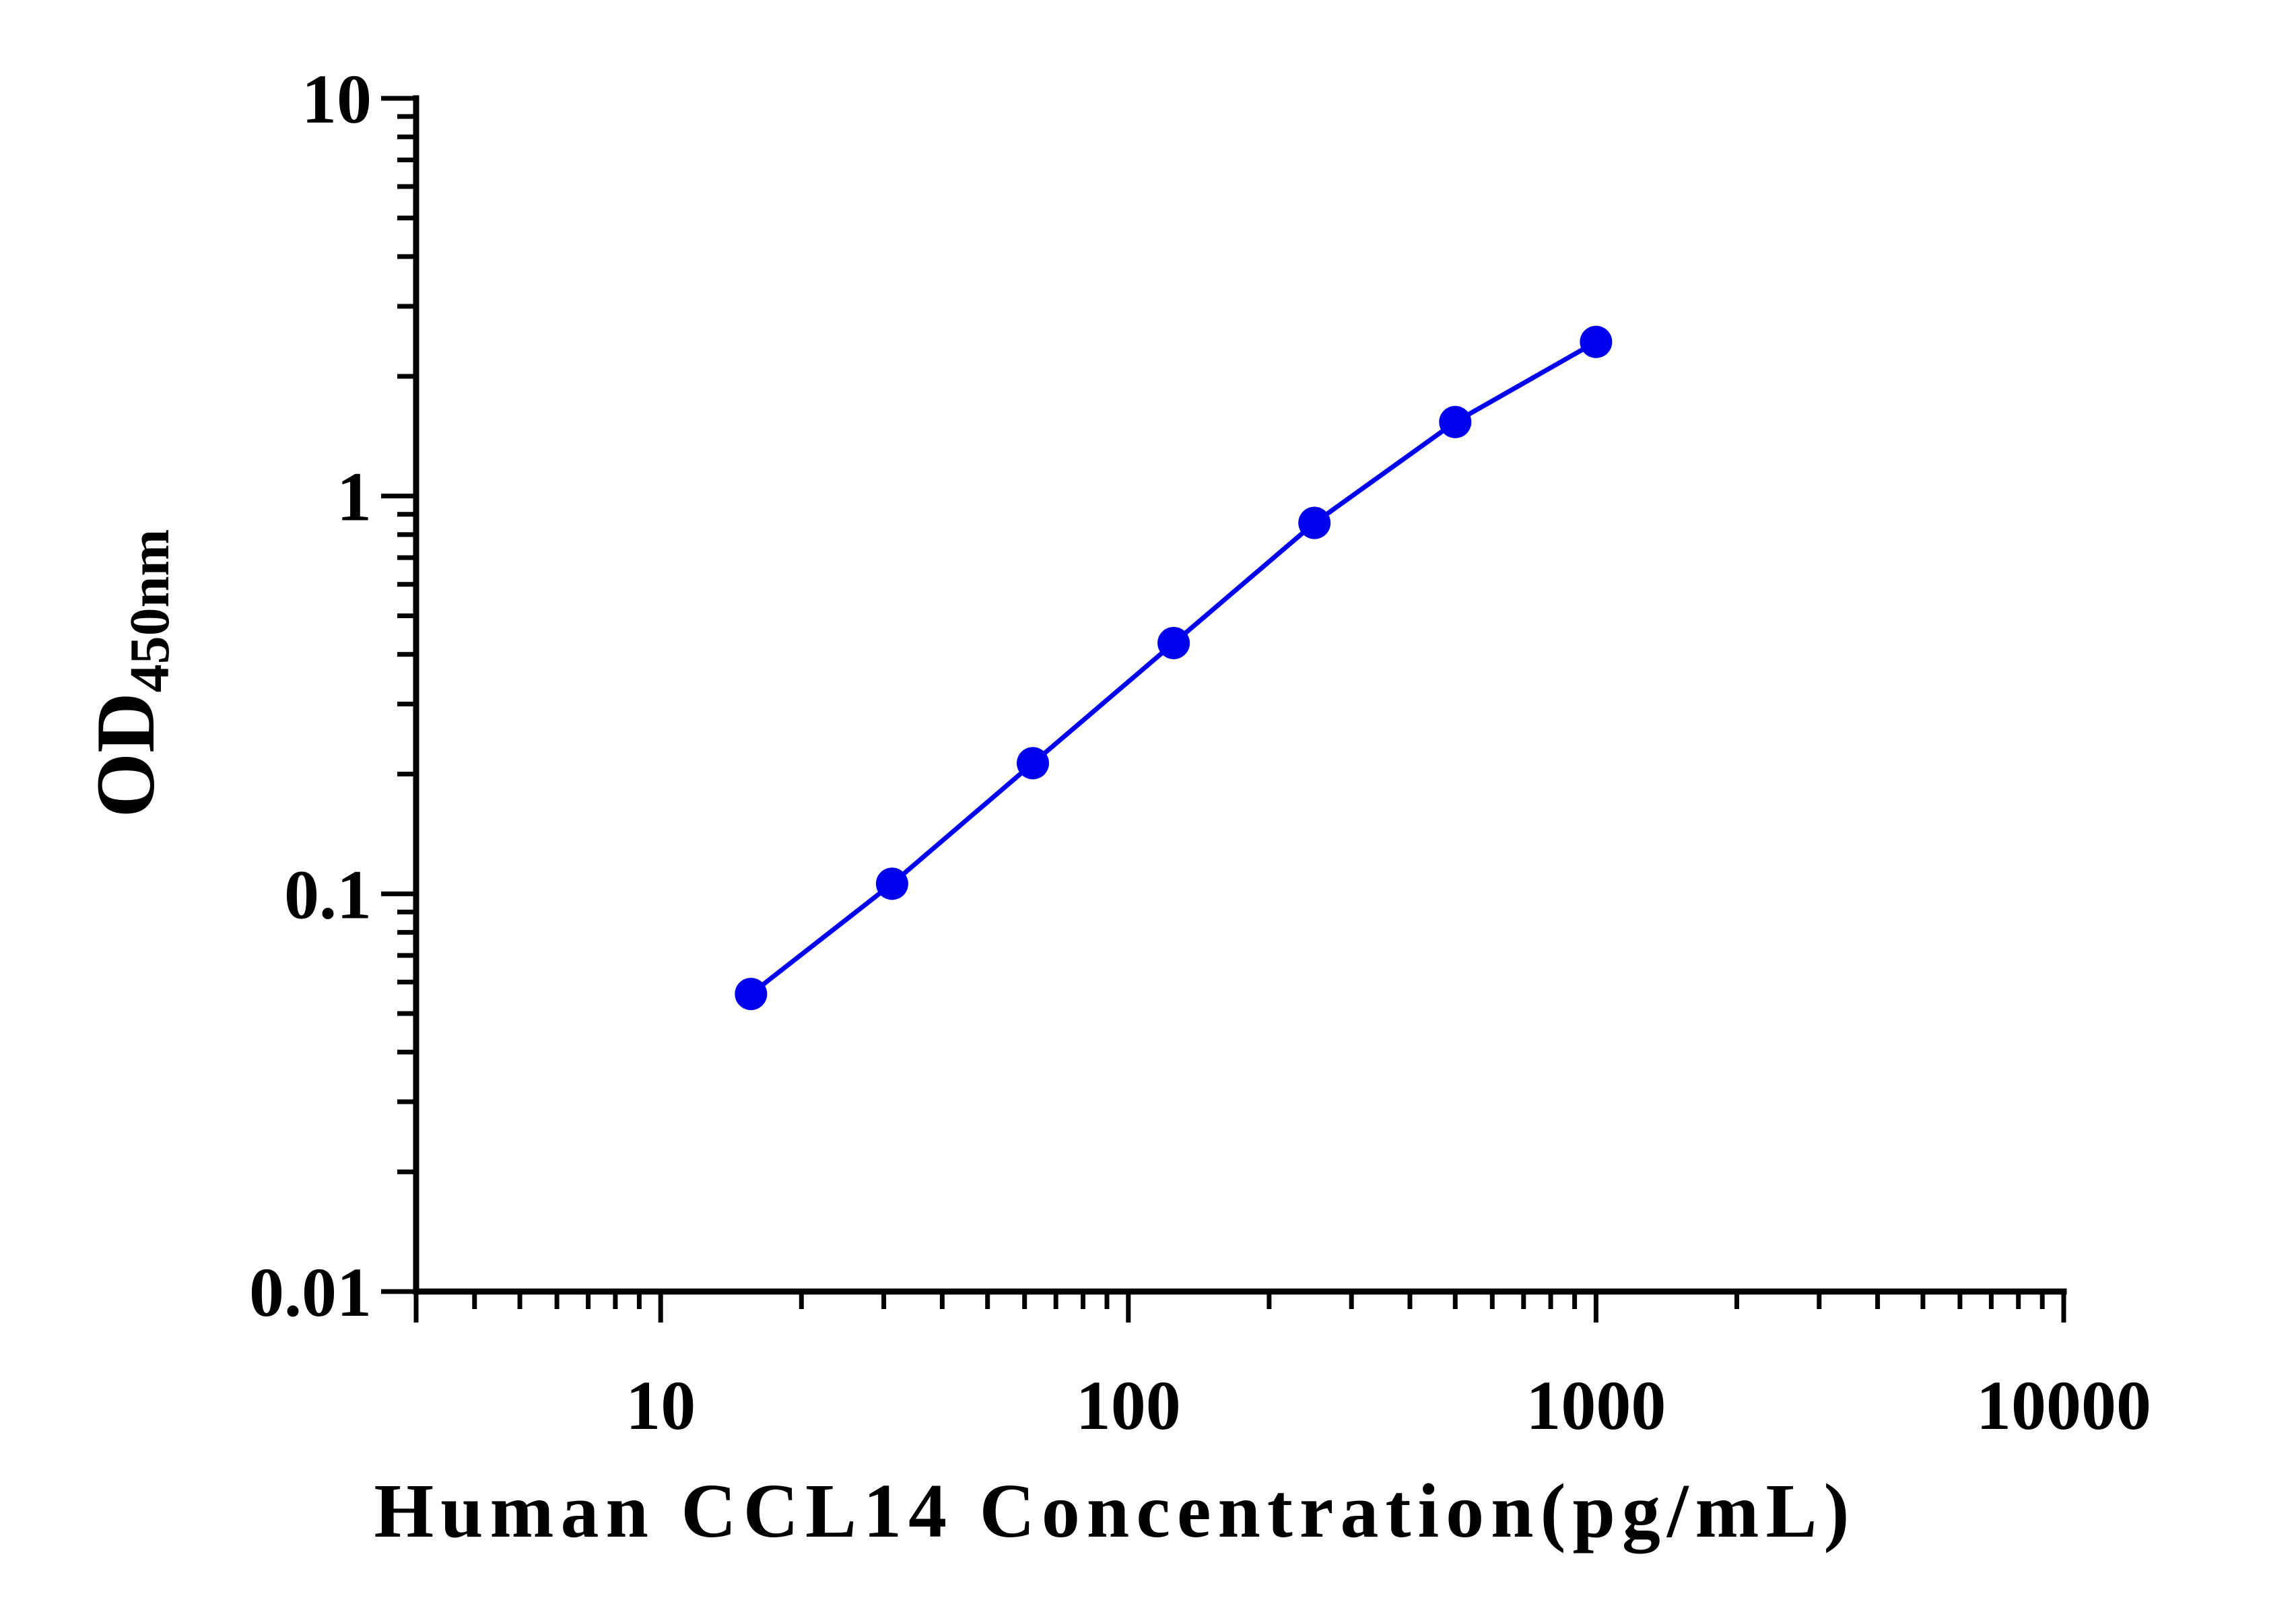 The height and width of the screenshot is (1604, 2296). What do you see at coordinates (310, 1292) in the screenshot?
I see `y-tick-label: 0.01` at bounding box center [310, 1292].